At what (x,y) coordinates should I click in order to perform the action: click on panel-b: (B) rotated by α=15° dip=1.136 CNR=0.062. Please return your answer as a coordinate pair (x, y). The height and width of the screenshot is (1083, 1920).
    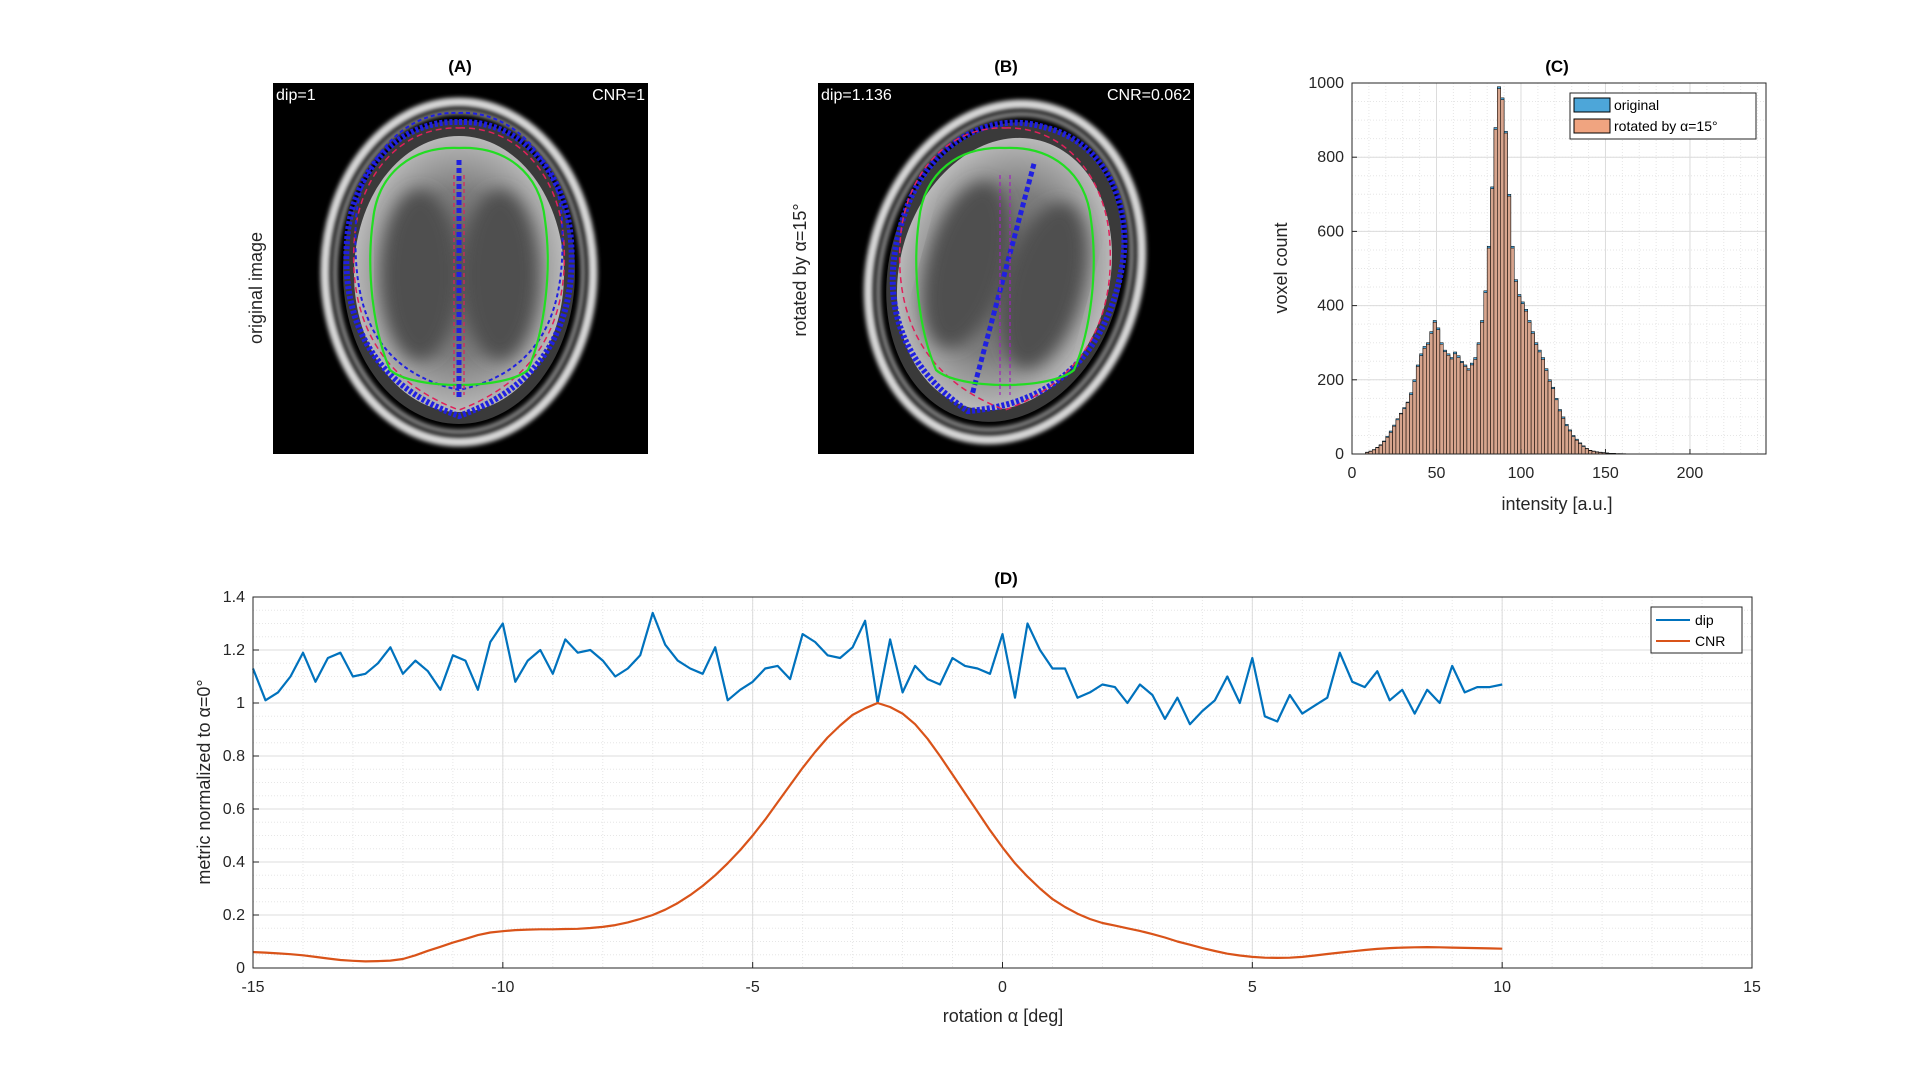
    Looking at the image, I should click on (992, 255).